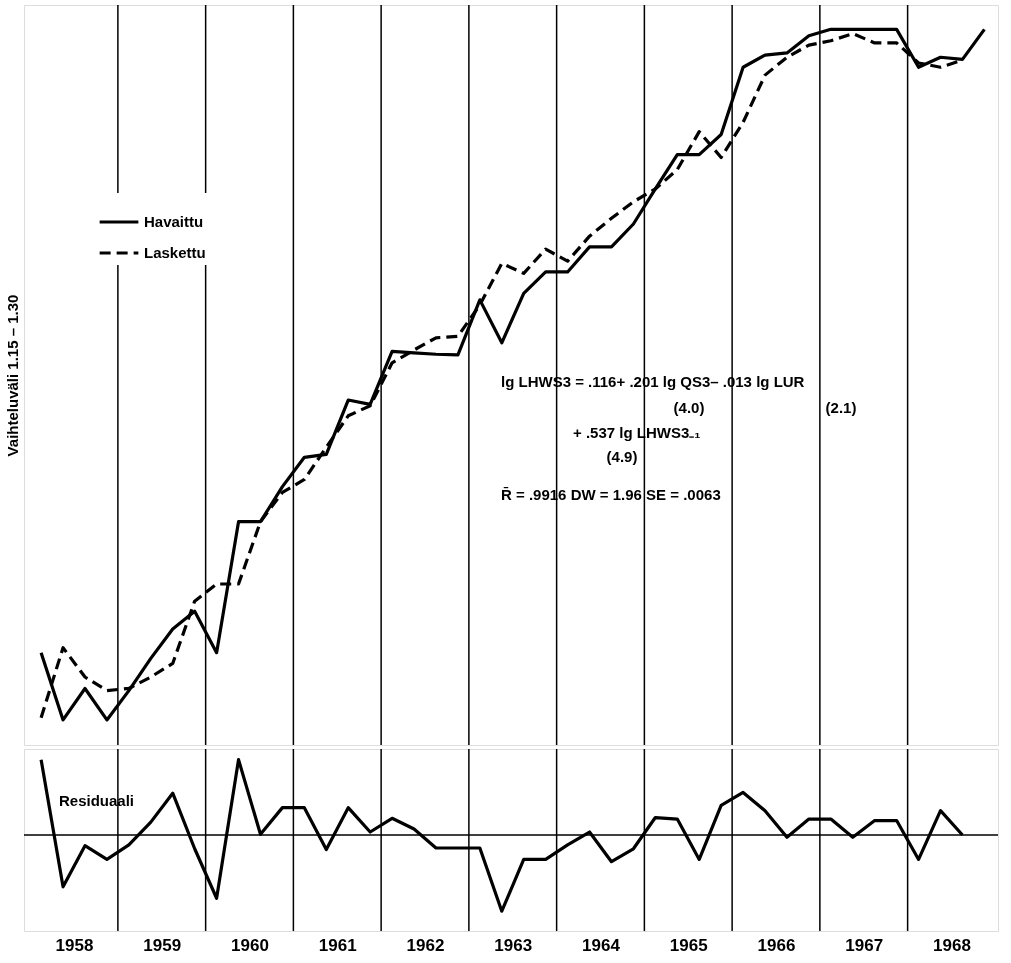  What do you see at coordinates (952, 945) in the screenshot?
I see `x-tick-label: 1968` at bounding box center [952, 945].